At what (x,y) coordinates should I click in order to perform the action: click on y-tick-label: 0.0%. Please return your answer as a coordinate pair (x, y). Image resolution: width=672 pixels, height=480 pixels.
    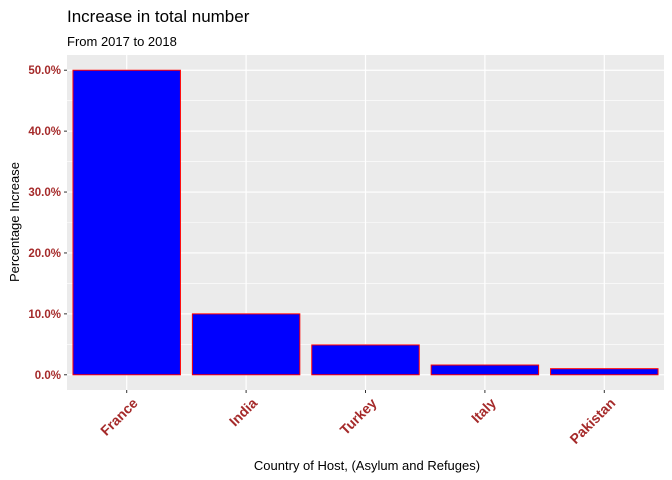
    Looking at the image, I should click on (48, 376).